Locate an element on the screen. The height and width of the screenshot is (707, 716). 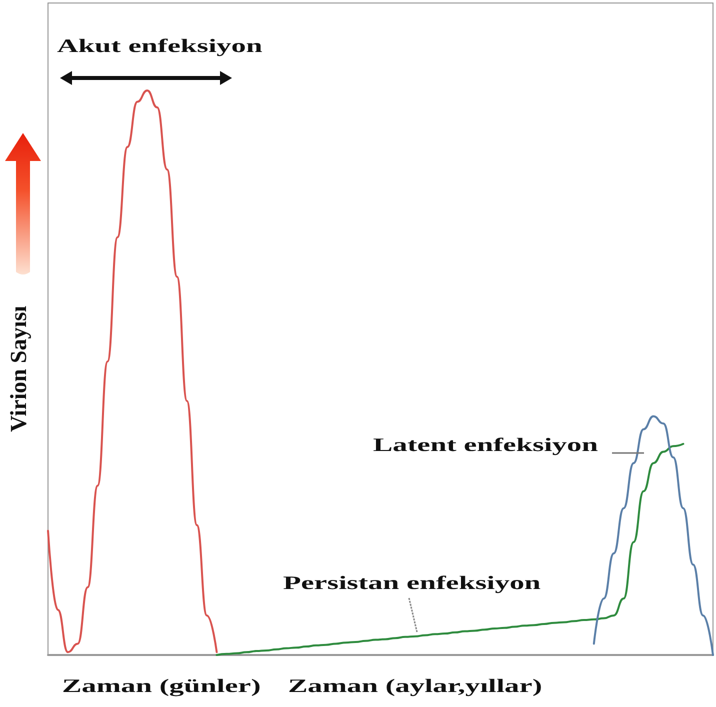
text: Zaman (aylar,yıllar) is located at coordinates (415, 687).